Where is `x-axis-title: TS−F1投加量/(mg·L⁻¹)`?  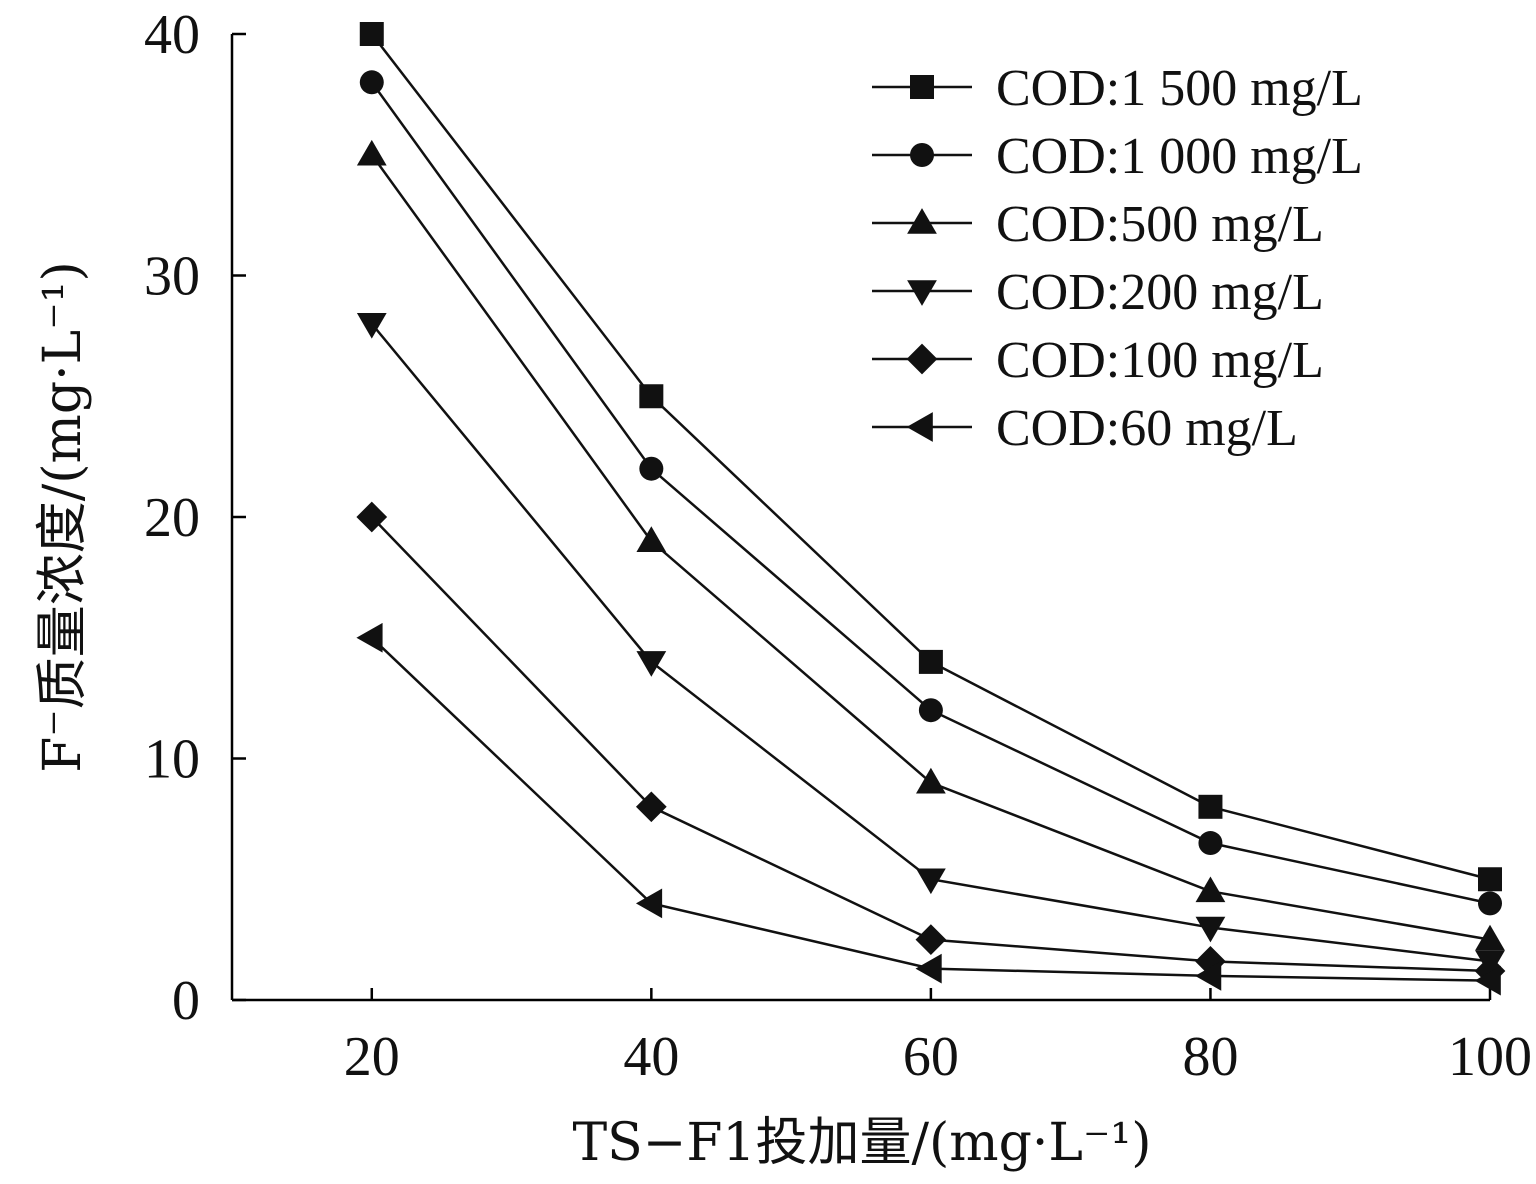 x-axis-title: TS−F1投加量/(mg·L⁻¹) is located at coordinates (861, 1143).